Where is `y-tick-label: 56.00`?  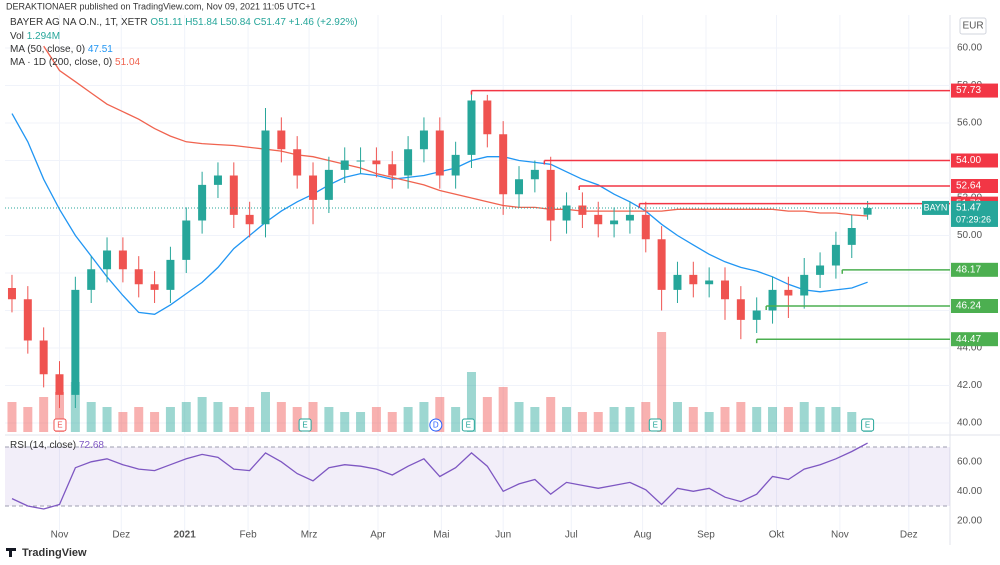 y-tick-label: 56.00 is located at coordinates (969, 123).